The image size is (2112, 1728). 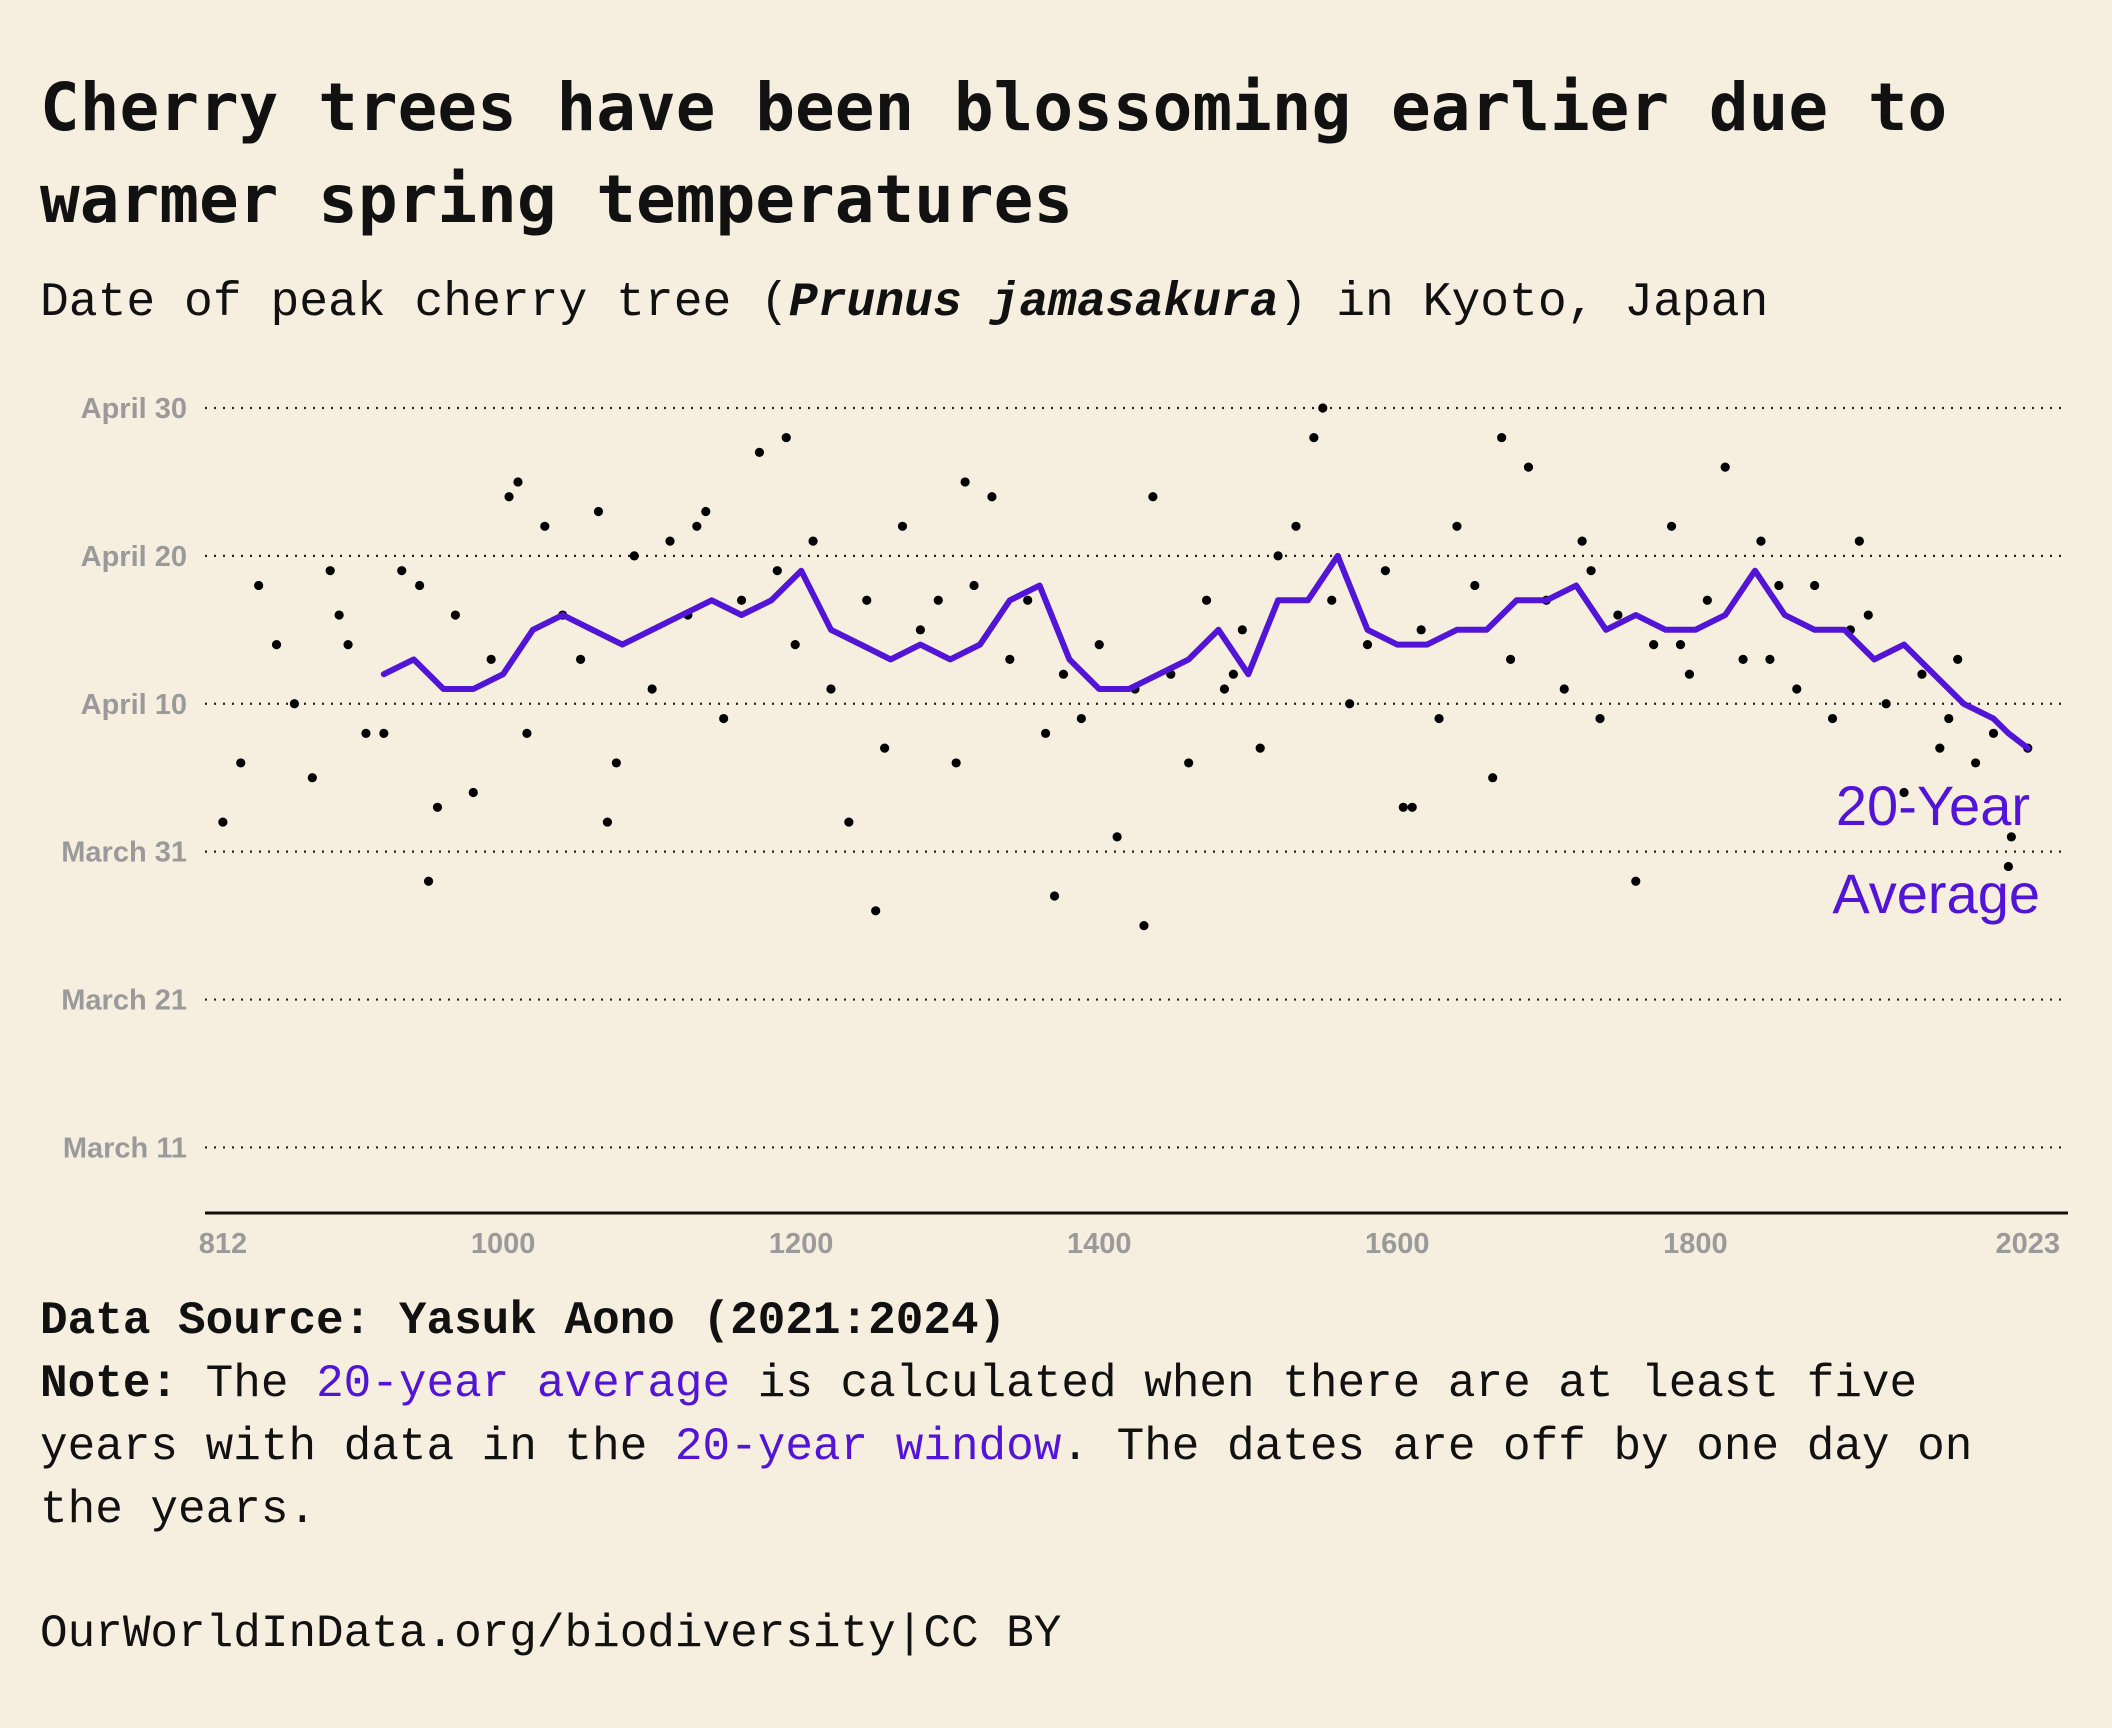 I want to click on x-tick-label: 1200, so click(x=801, y=1244).